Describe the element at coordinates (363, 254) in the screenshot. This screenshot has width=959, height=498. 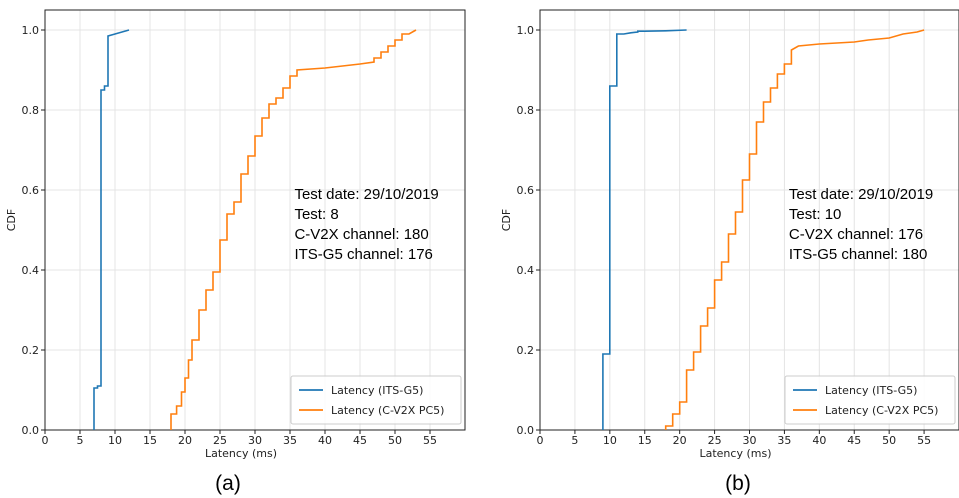
I see `annotation-line: ITS-G5 channel: 176` at that location.